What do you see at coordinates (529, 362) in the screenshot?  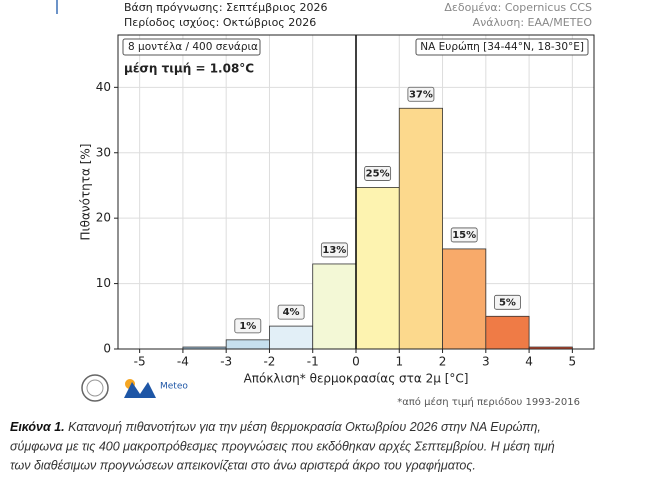 I see `x-tick-label: 4` at bounding box center [529, 362].